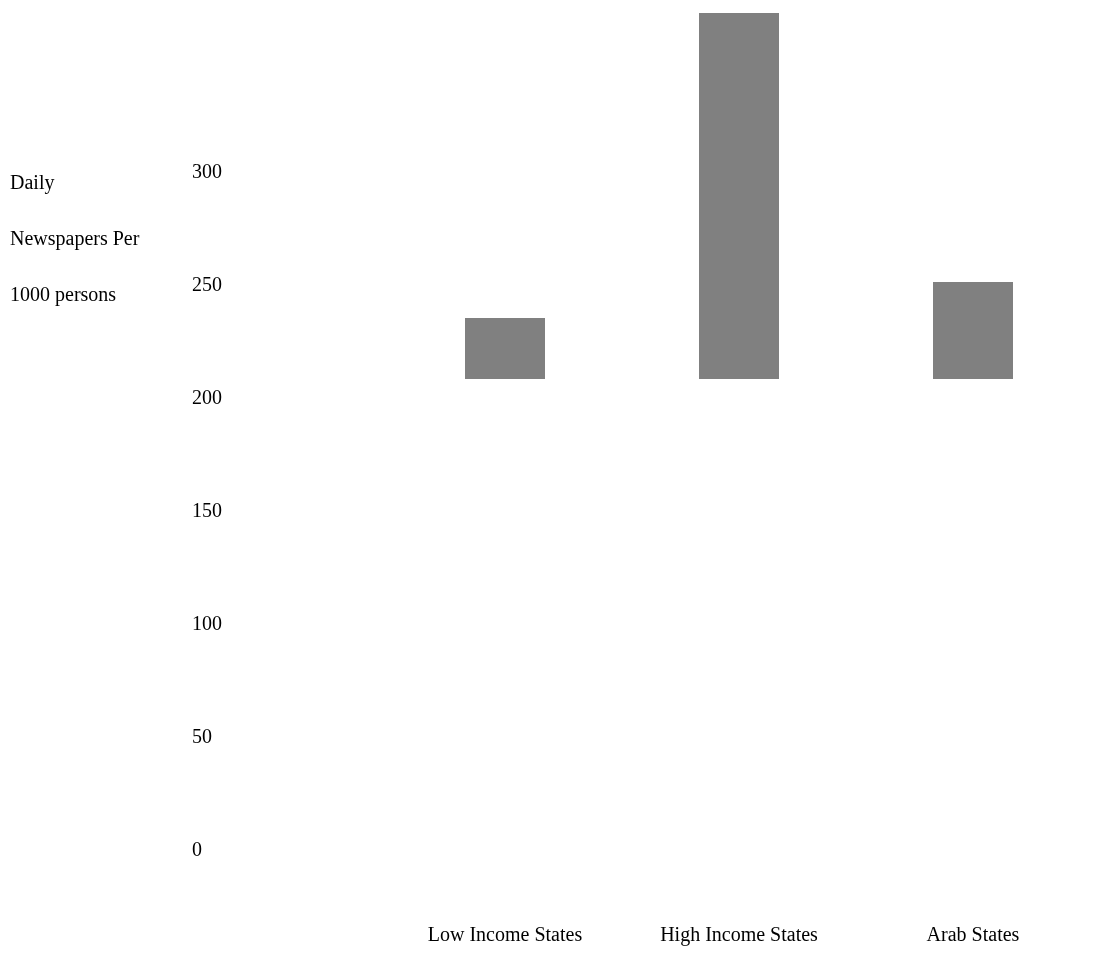 Image resolution: width=1098 pixels, height=973 pixels. I want to click on text: Daily Newspapers Per 1000 persons, so click(75, 238).